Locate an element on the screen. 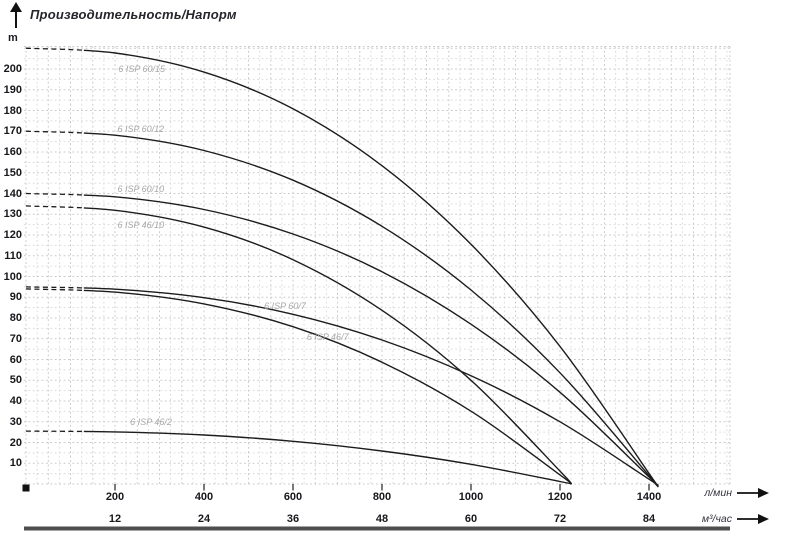  y-tick-label-200: 200 is located at coordinates (12, 69).